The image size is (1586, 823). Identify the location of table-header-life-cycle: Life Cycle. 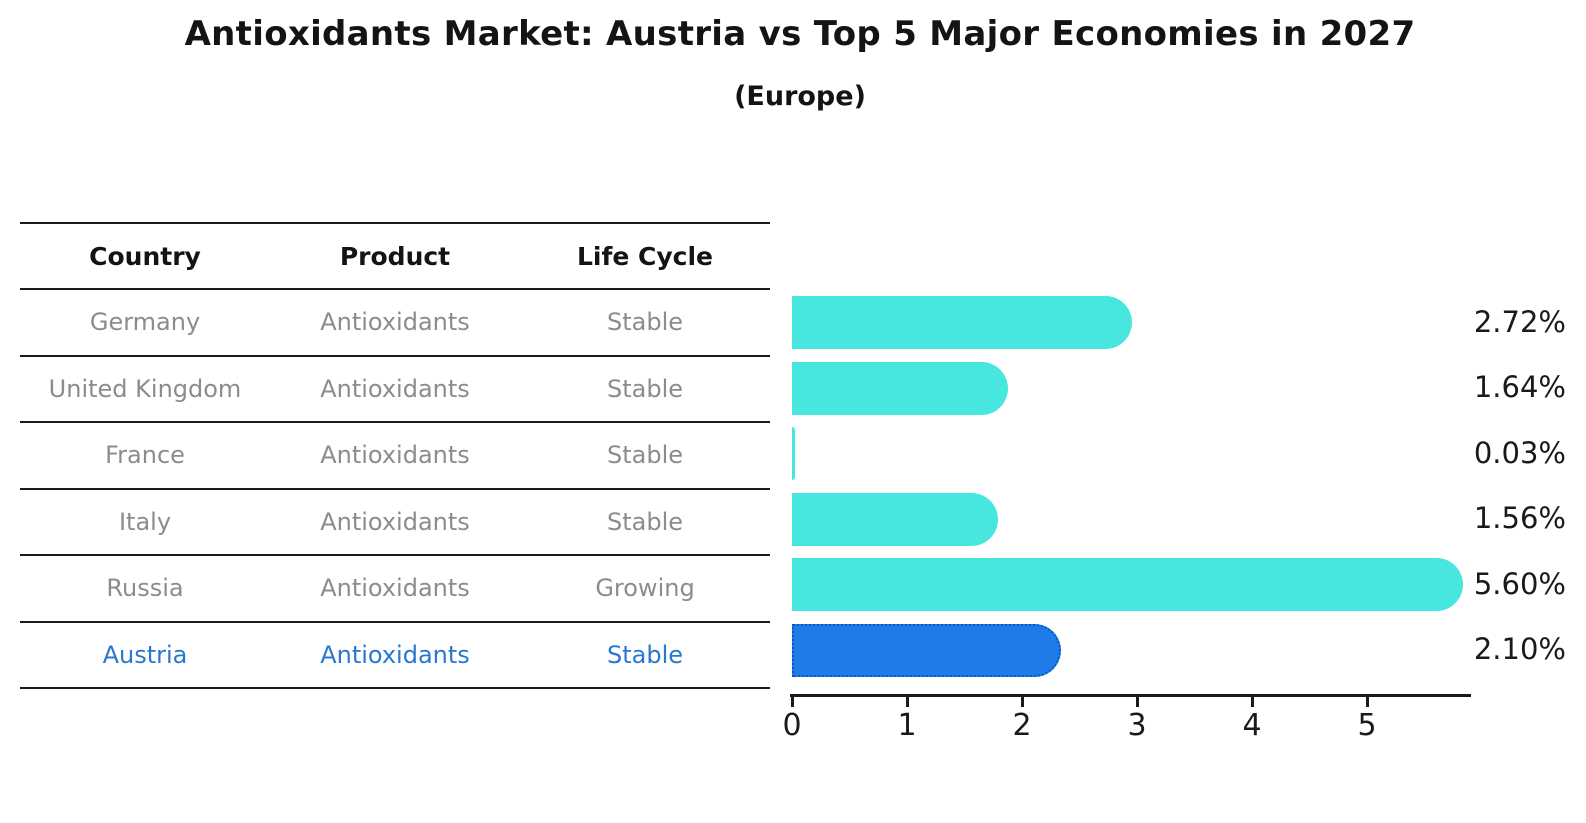
(645, 256).